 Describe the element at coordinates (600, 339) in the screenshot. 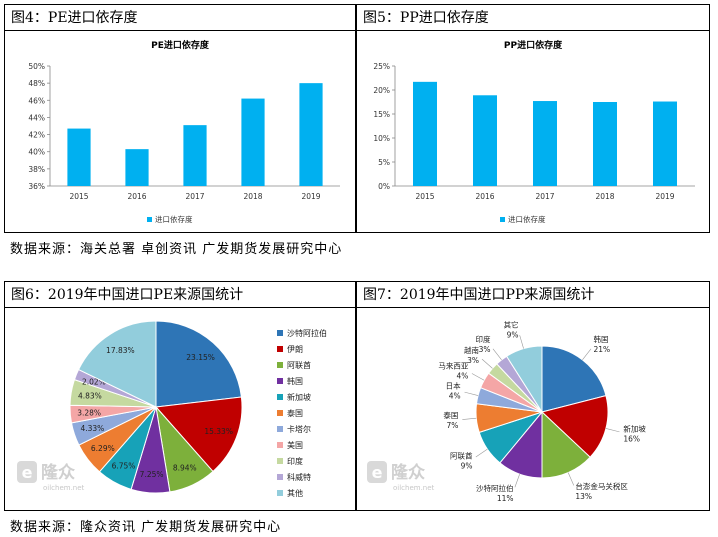

I see `slice-name-label: 韩国` at that location.